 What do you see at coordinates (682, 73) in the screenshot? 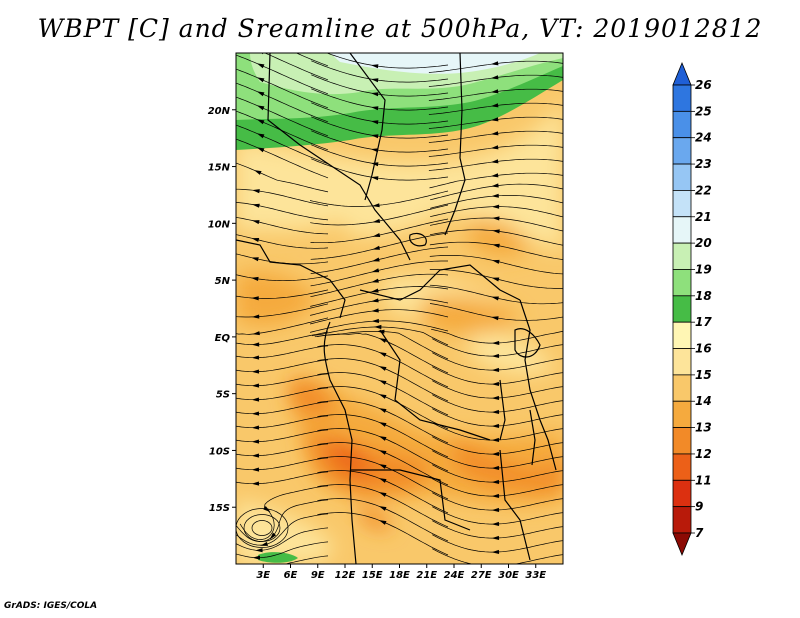
I see `colorbar-top-triangle` at bounding box center [682, 73].